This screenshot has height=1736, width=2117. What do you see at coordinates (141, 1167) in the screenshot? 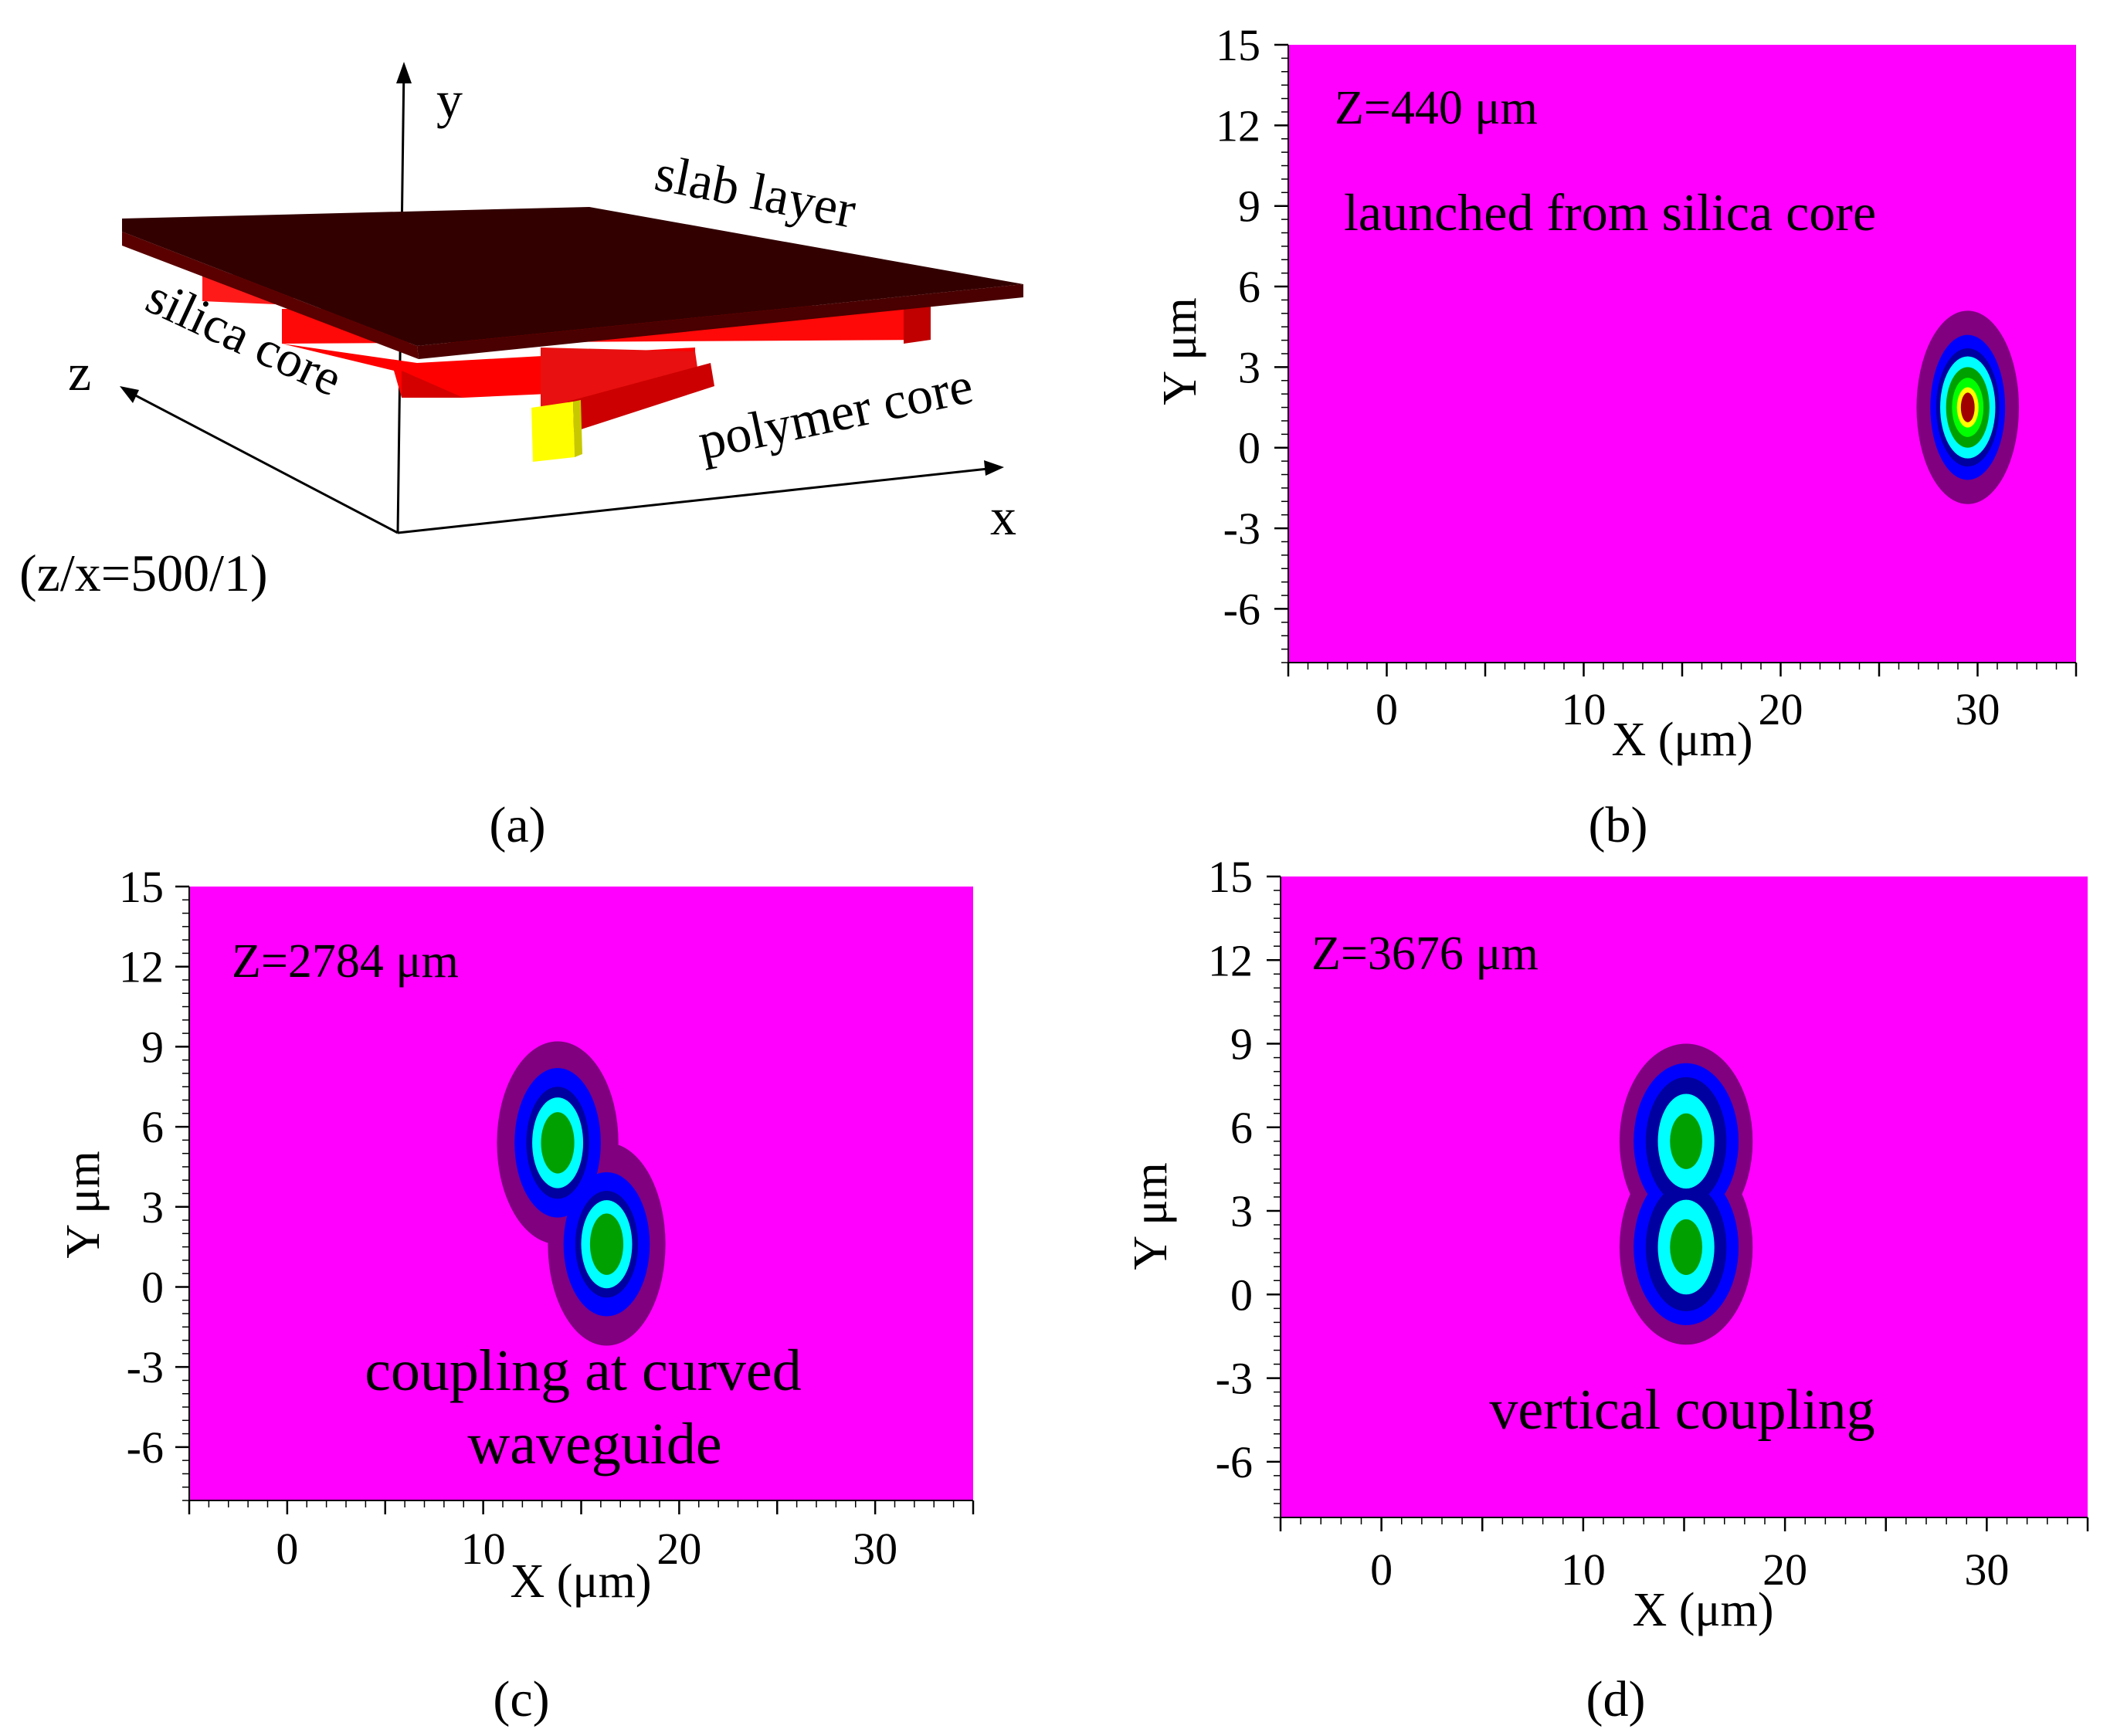
I see `c-y-tick-labels: 15 12 9 6 3 0 -3 -6` at bounding box center [141, 1167].